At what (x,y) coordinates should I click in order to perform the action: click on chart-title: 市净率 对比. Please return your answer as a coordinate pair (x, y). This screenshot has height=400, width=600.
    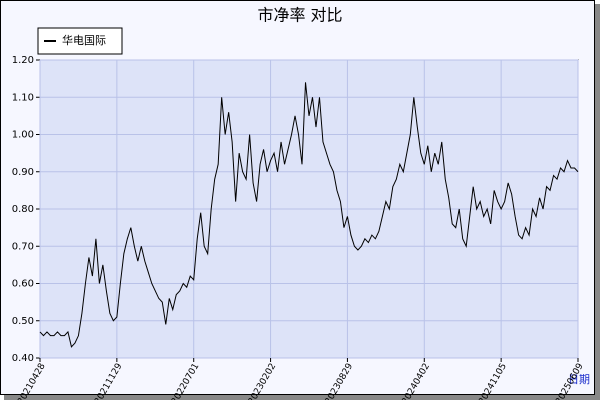
    Looking at the image, I should click on (299, 15).